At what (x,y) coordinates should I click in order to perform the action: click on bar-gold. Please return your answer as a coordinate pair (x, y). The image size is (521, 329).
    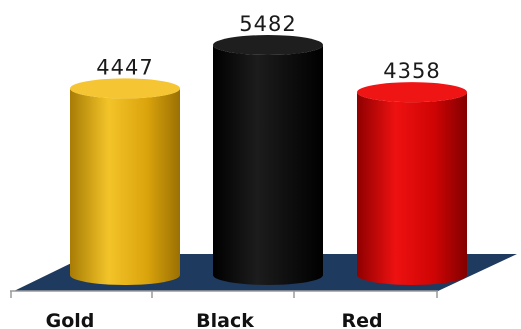
    Looking at the image, I should click on (125, 181).